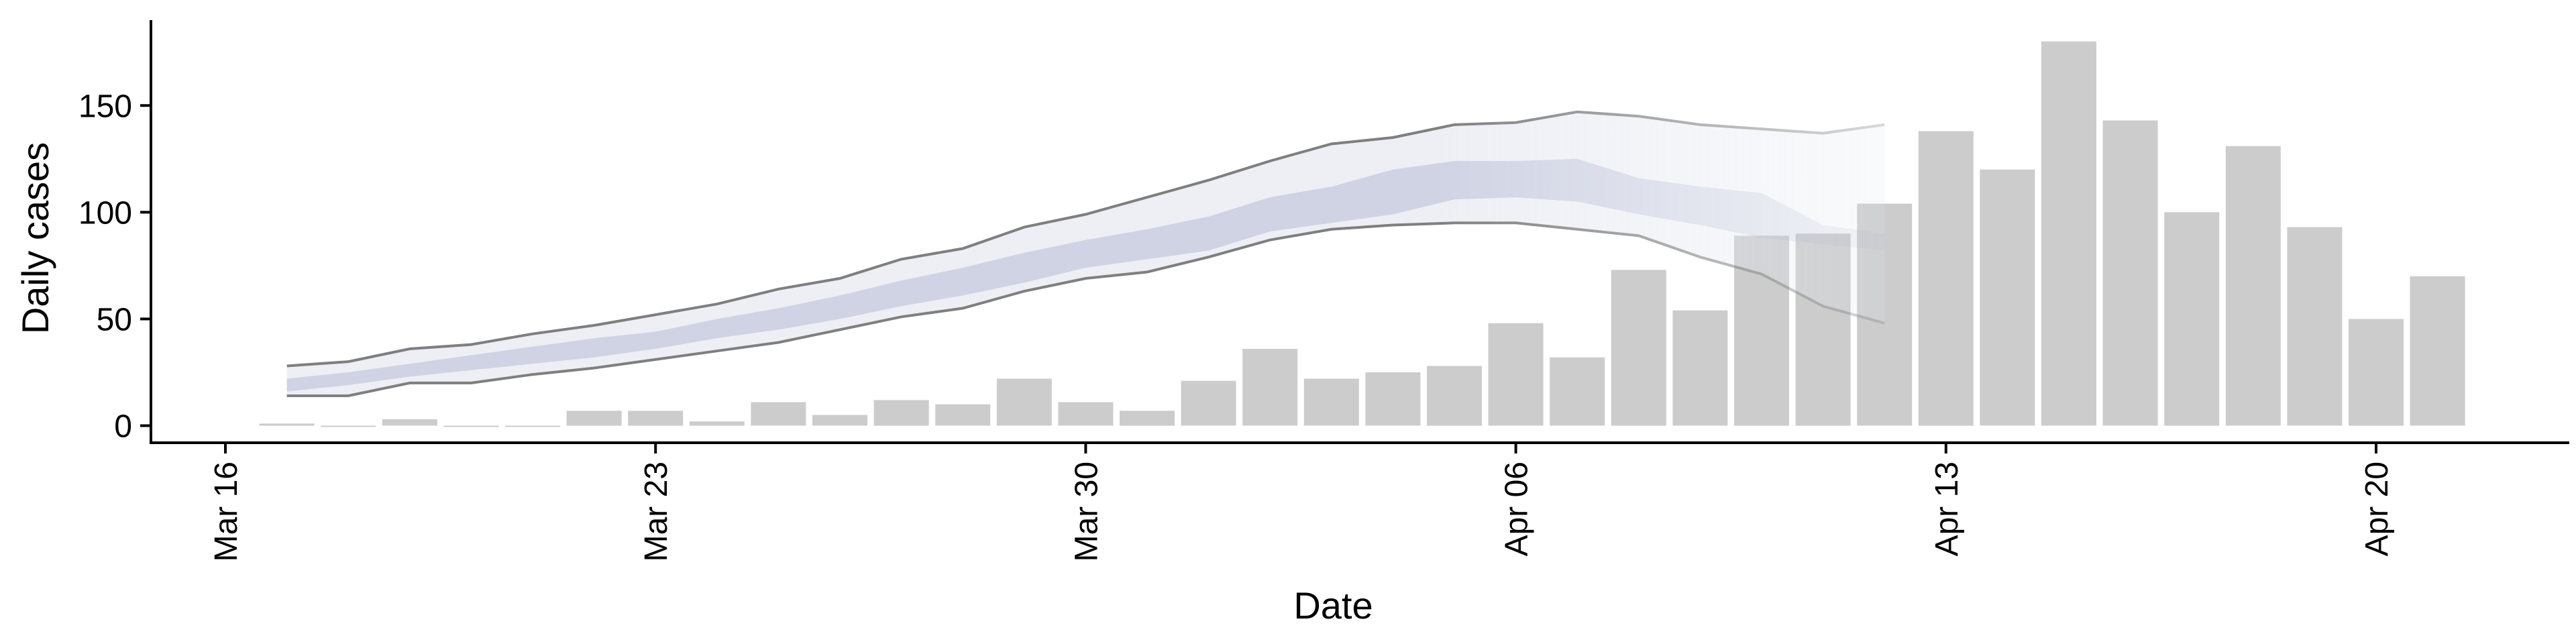 Image resolution: width=2576 pixels, height=644 pixels. Describe the element at coordinates (123, 427) in the screenshot. I see `y-tick-label: 0` at that location.